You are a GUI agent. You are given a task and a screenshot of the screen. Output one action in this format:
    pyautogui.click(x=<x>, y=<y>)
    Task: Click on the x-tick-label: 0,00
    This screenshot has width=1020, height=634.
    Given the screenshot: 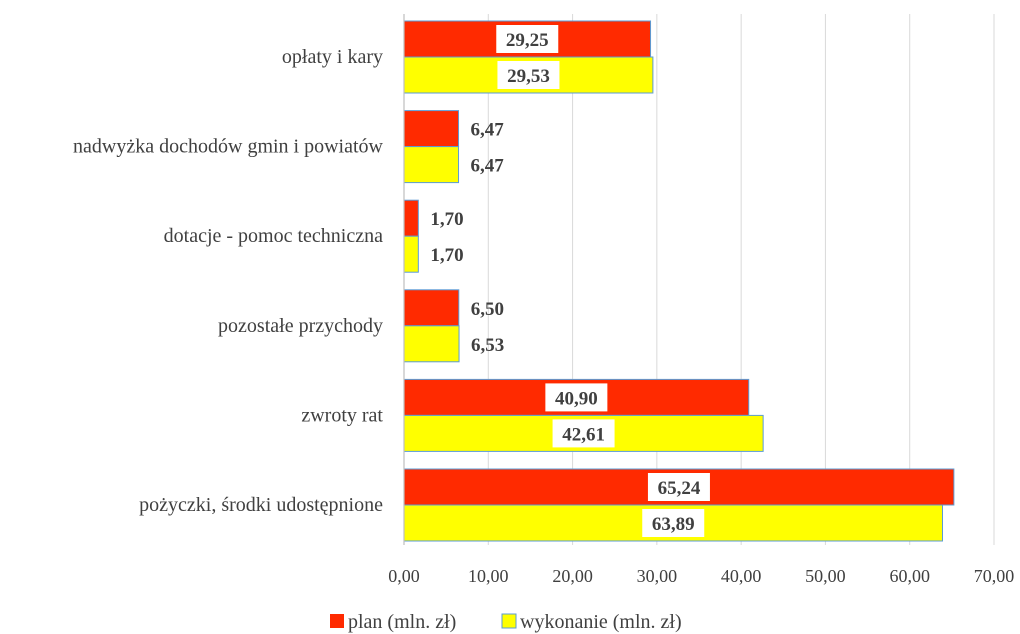 What is the action you would take?
    pyautogui.click(x=404, y=576)
    